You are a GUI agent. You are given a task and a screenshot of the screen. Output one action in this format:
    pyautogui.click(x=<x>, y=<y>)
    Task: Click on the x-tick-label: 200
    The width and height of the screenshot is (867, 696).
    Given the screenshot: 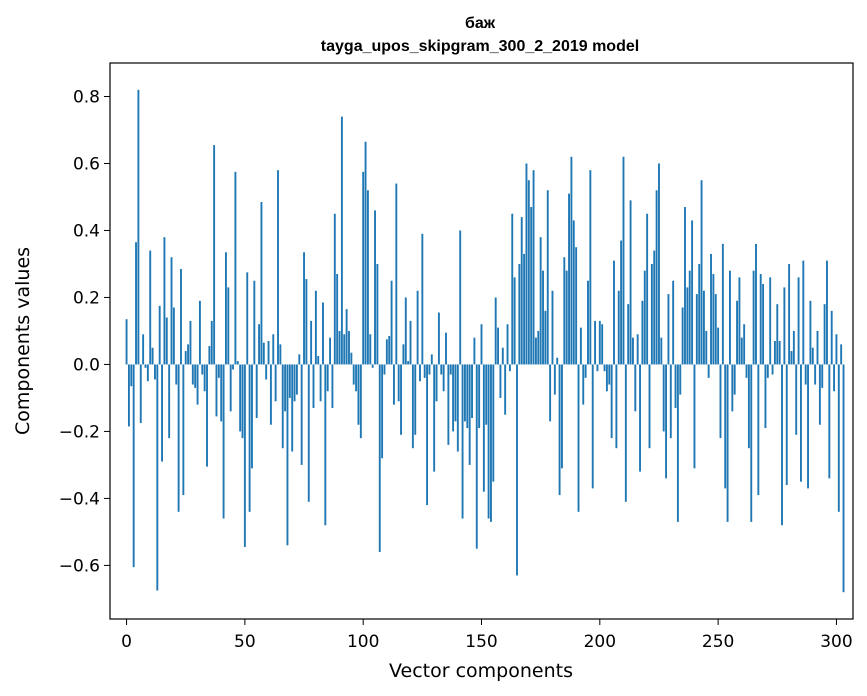 What is the action you would take?
    pyautogui.click(x=600, y=642)
    